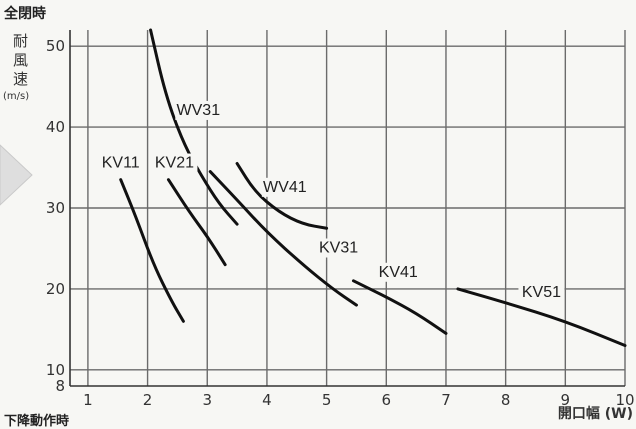 Image resolution: width=636 pixels, height=429 pixels. I want to click on series-line-kv51, so click(541, 317).